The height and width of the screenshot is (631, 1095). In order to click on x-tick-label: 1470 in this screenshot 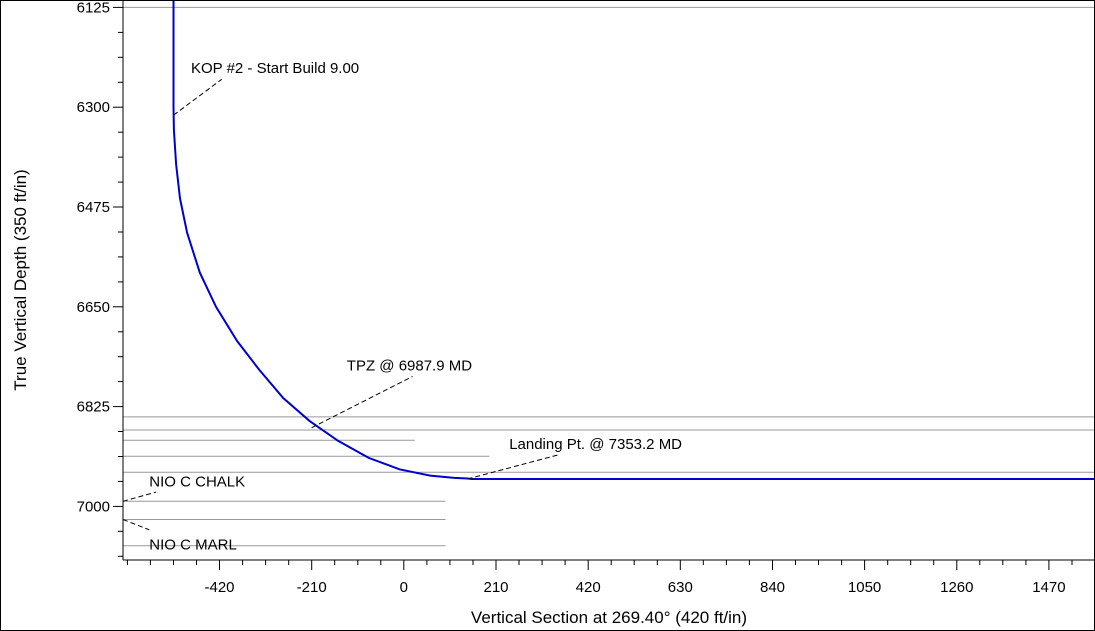, I will do `click(1048, 587)`.